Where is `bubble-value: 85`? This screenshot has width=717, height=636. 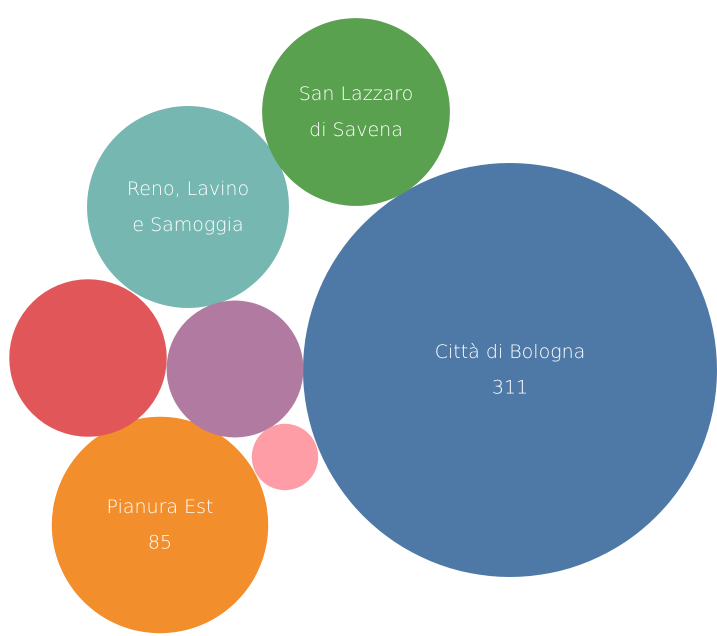
bubble-value: 85 is located at coordinates (160, 543).